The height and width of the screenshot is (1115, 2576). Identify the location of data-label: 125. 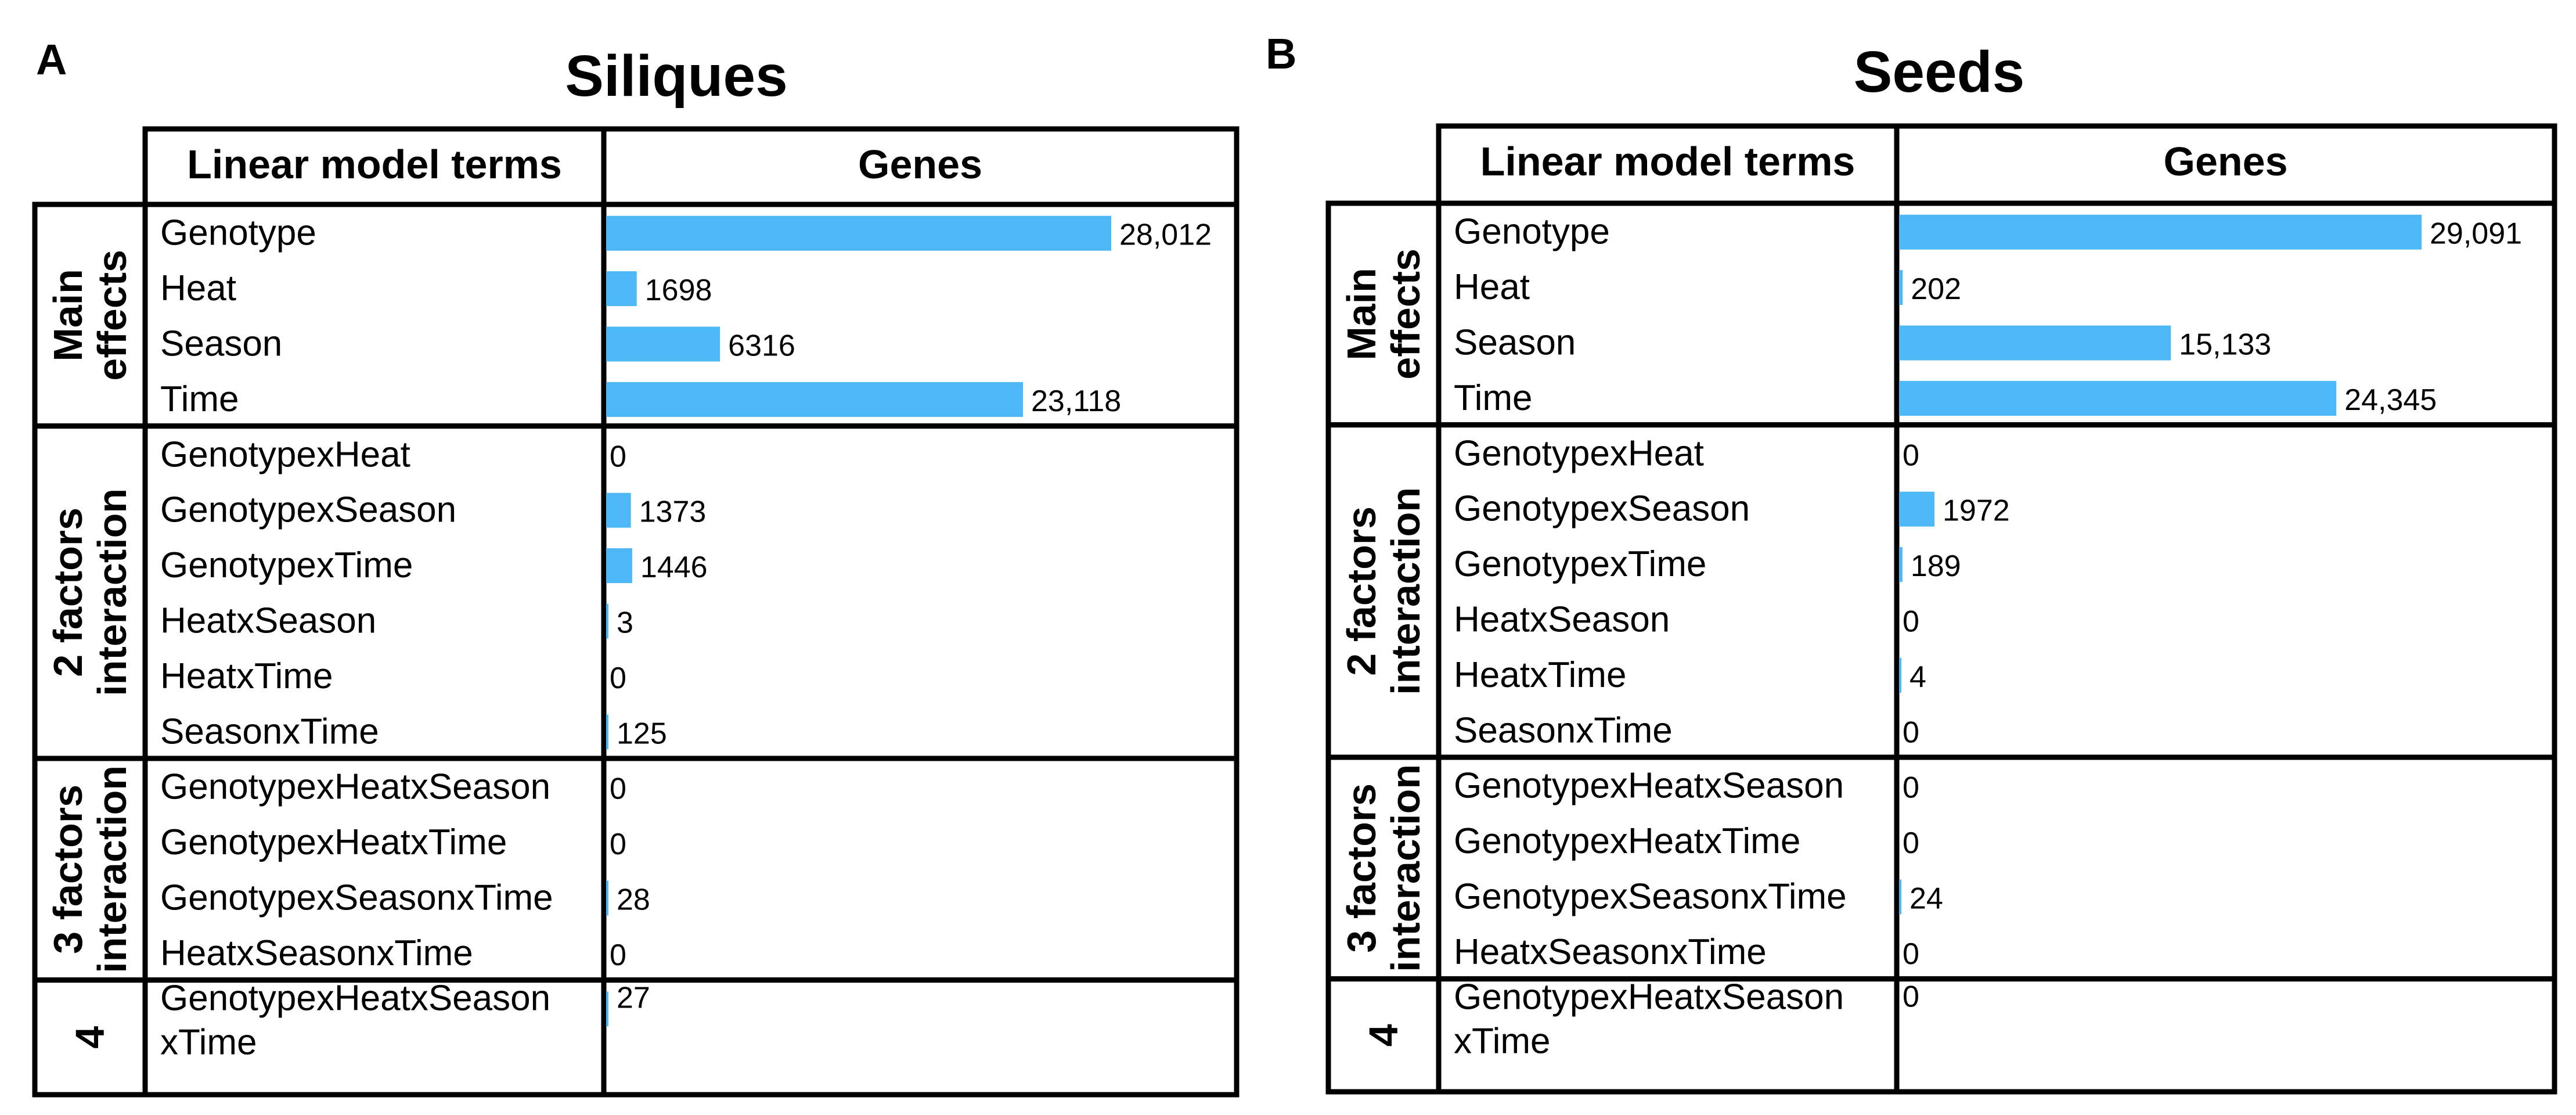
(642, 733).